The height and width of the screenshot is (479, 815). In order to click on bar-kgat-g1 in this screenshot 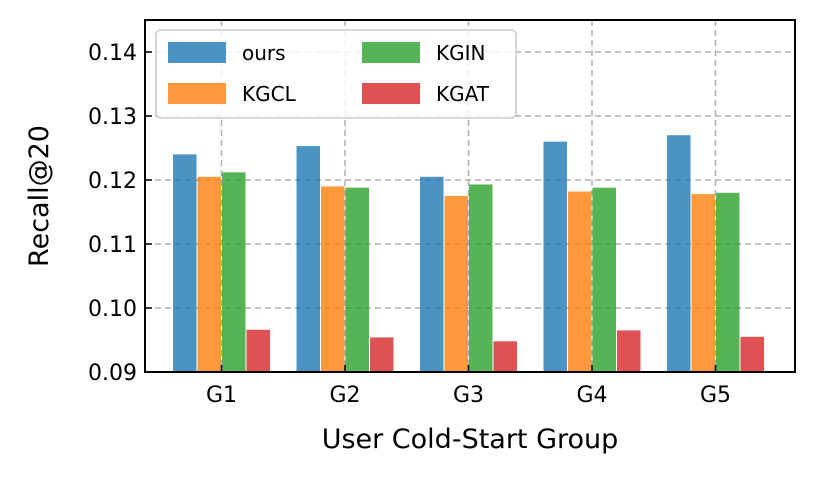, I will do `click(258, 350)`.